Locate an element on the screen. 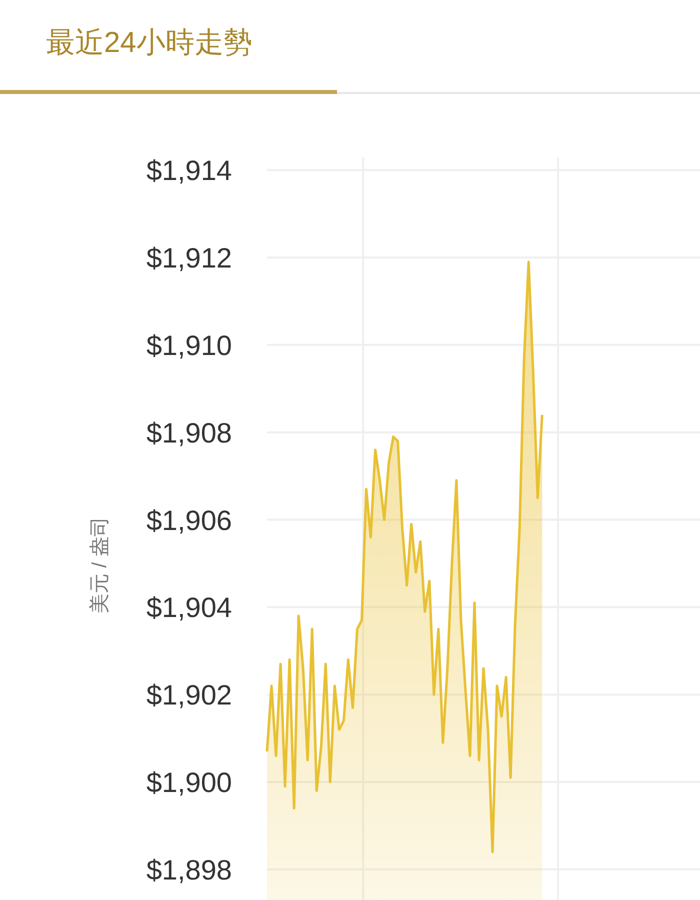  y-tick-label: $1,900 is located at coordinates (189, 782).